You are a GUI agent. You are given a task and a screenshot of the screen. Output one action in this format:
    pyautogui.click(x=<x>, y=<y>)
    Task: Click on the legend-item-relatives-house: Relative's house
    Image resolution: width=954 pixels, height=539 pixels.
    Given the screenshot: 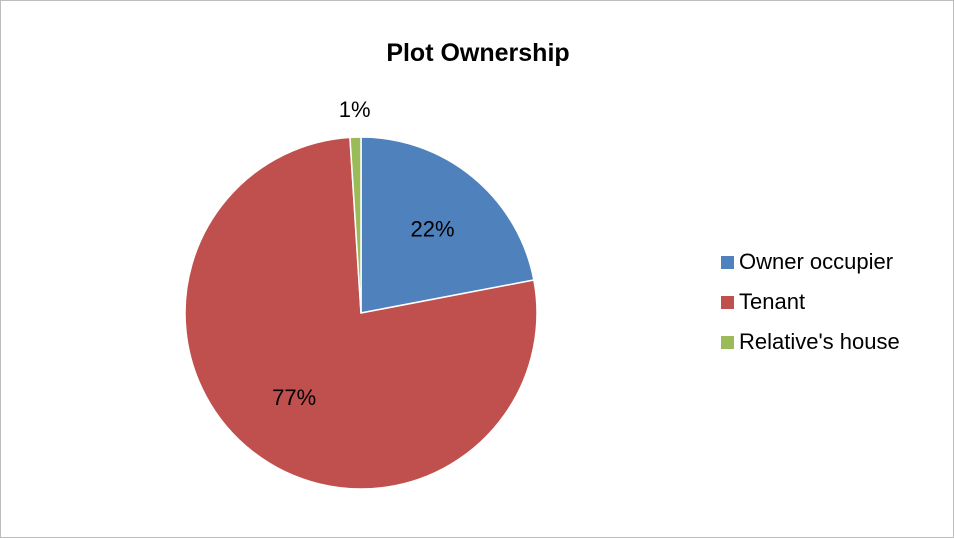 What is the action you would take?
    pyautogui.click(x=810, y=342)
    